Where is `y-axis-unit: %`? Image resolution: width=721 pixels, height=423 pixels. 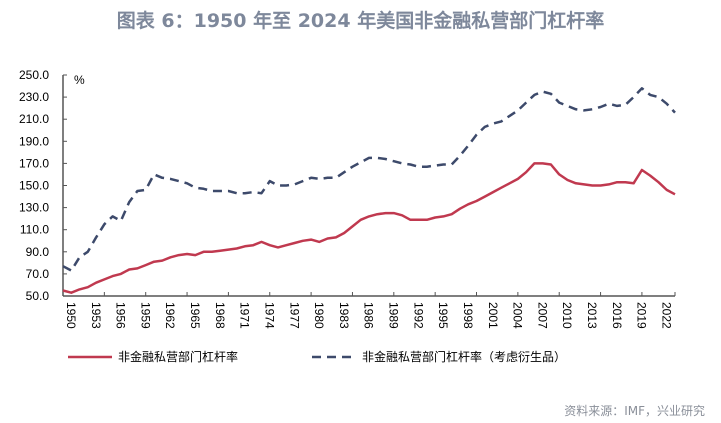 y-axis-unit: % is located at coordinates (79, 80).